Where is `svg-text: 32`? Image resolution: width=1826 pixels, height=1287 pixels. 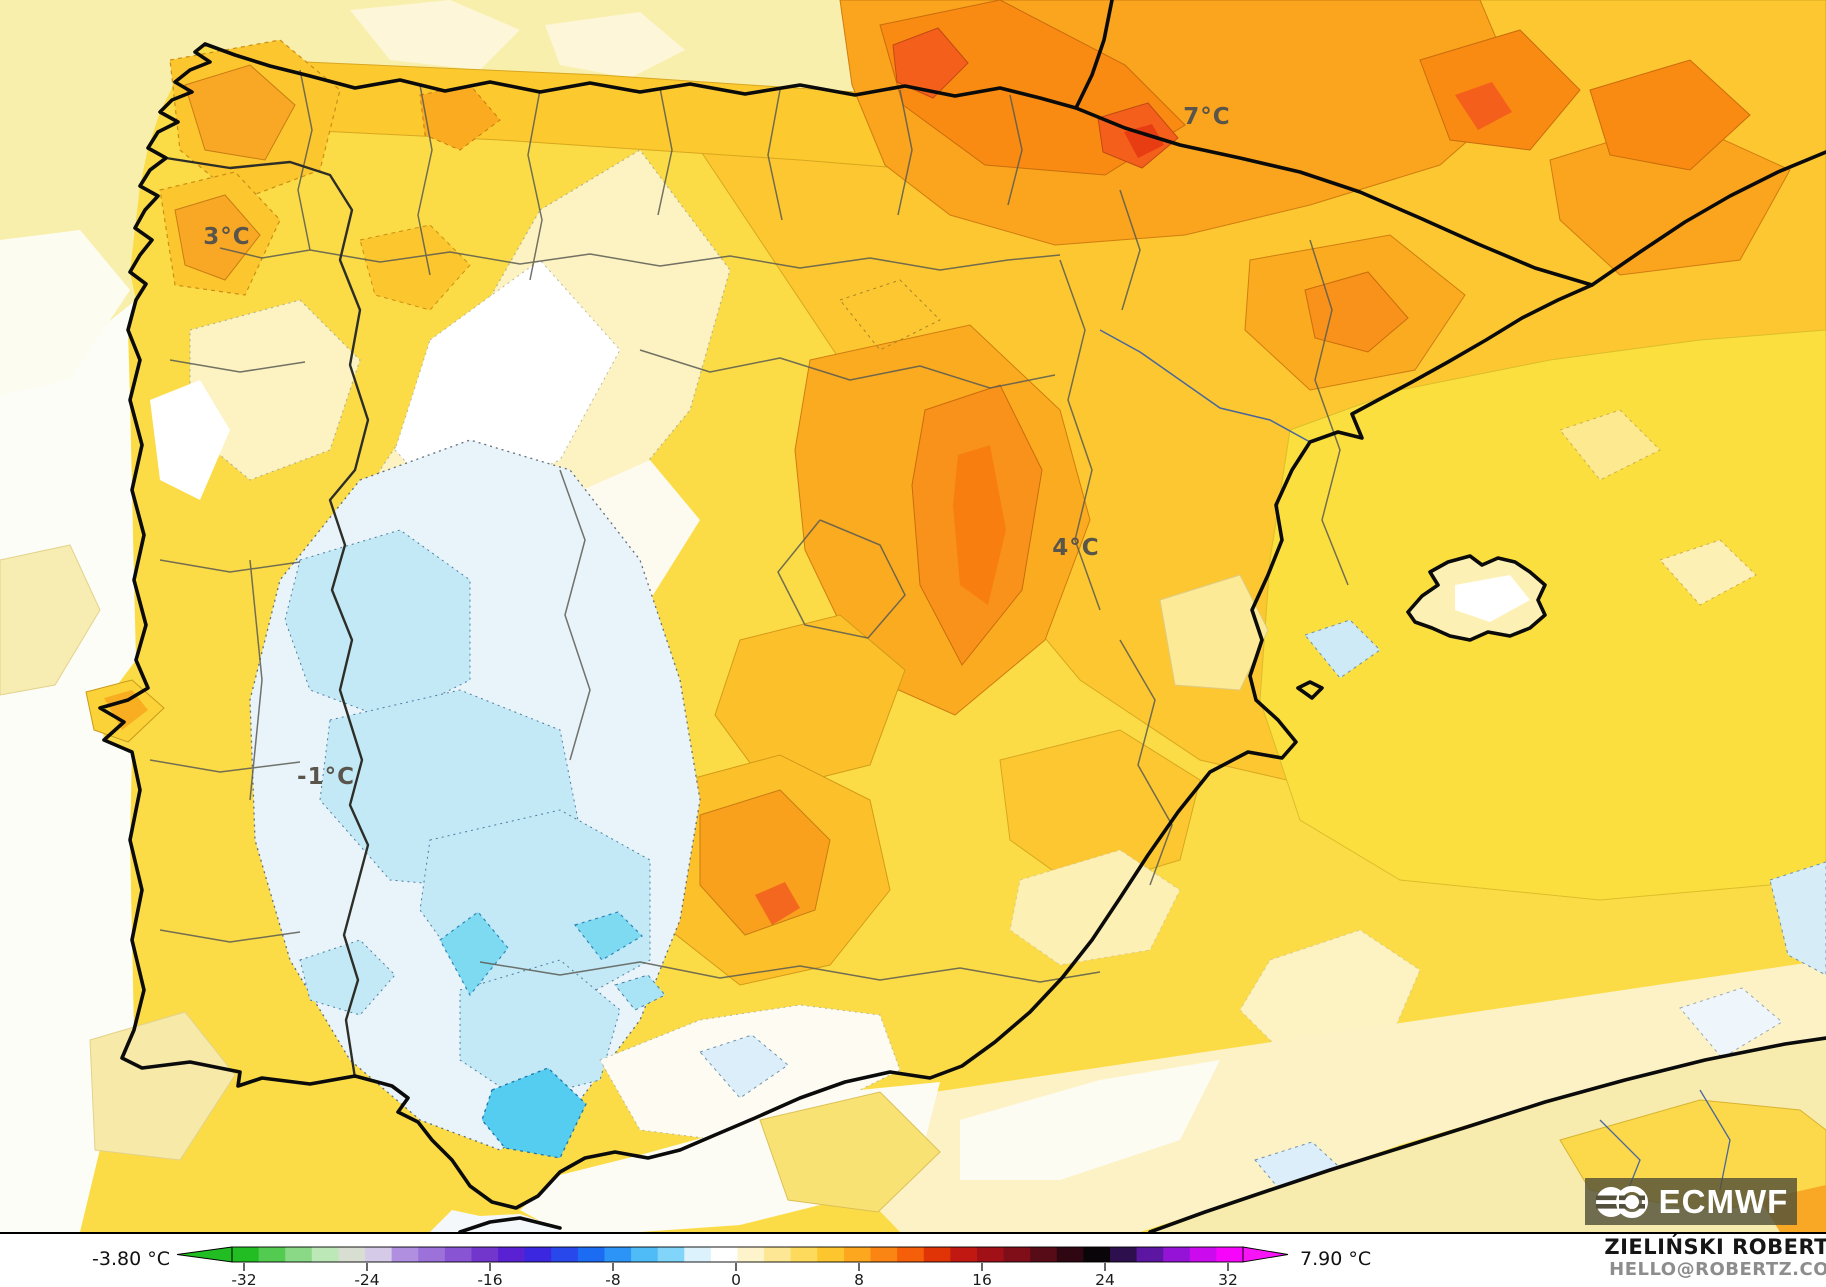
svg-text: 32 is located at coordinates (1228, 1279).